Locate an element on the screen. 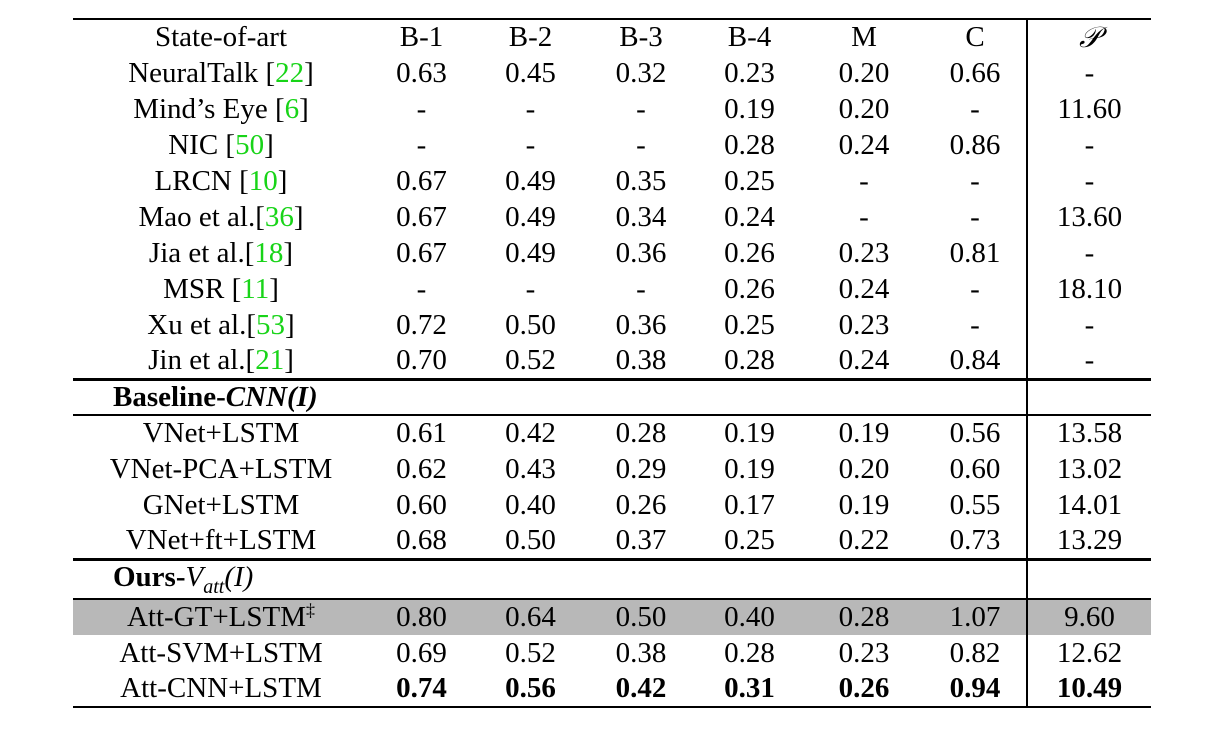  cell-b2: 0.40 is located at coordinates (530, 504).